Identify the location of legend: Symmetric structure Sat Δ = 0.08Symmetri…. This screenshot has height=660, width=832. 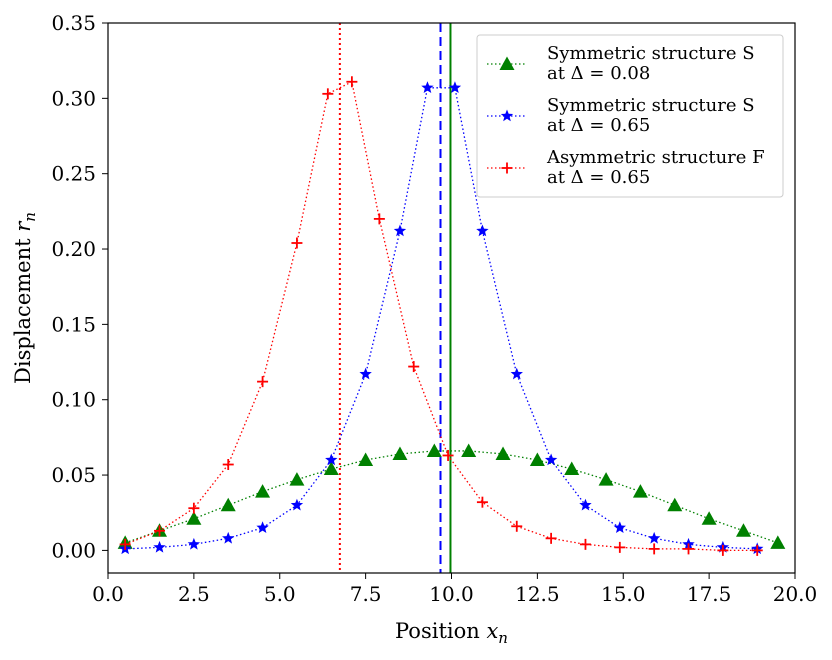
(630, 116).